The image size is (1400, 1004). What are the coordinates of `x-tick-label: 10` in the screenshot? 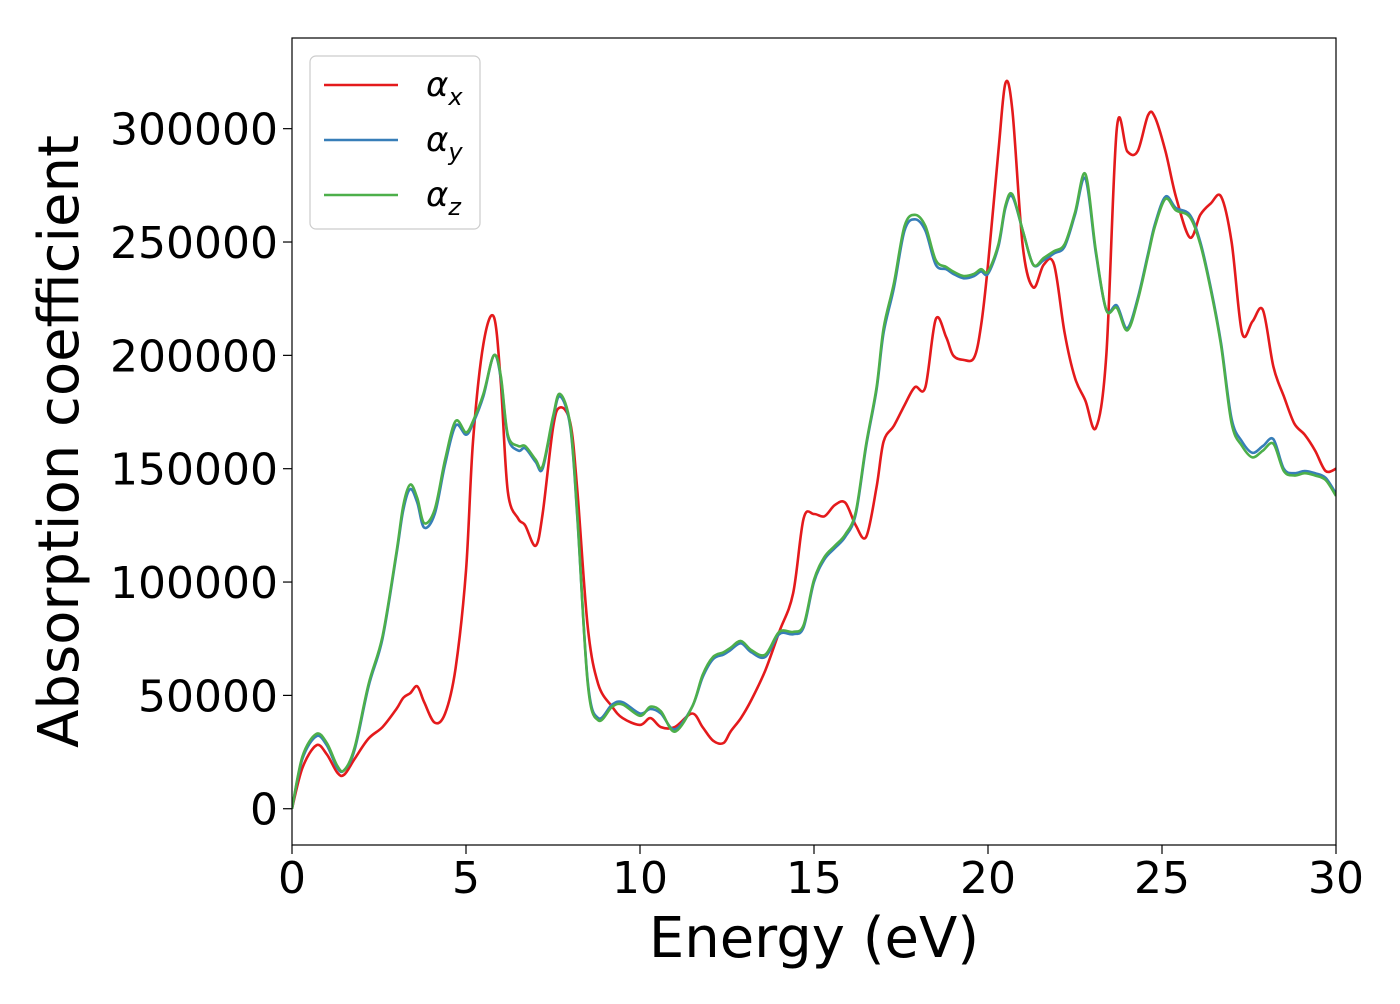 It's located at (640, 878).